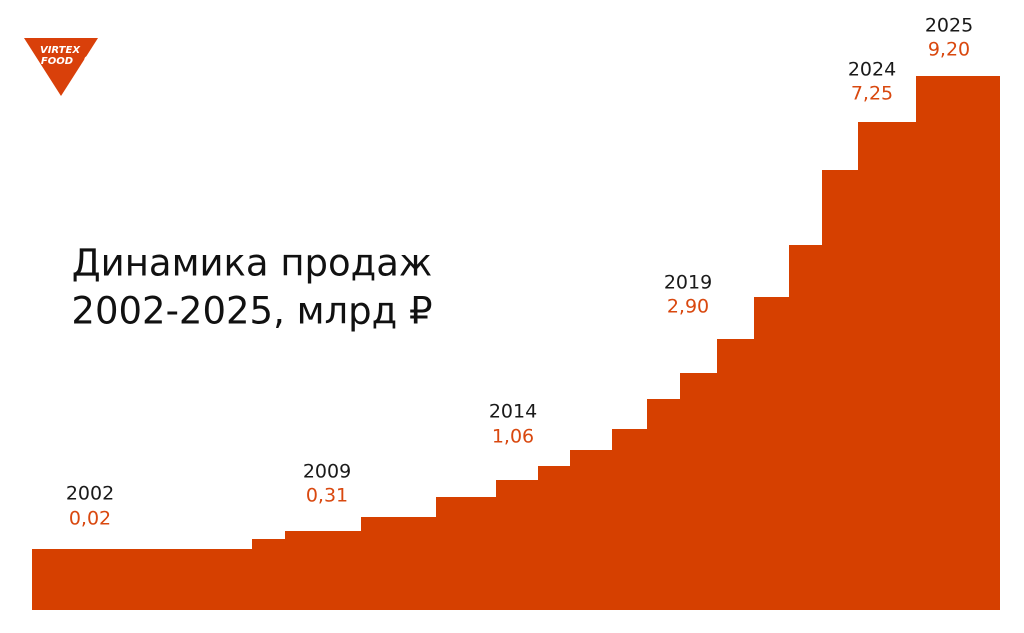 The image size is (1024, 633). What do you see at coordinates (949, 26) in the screenshot?
I see `year-label: 2025` at bounding box center [949, 26].